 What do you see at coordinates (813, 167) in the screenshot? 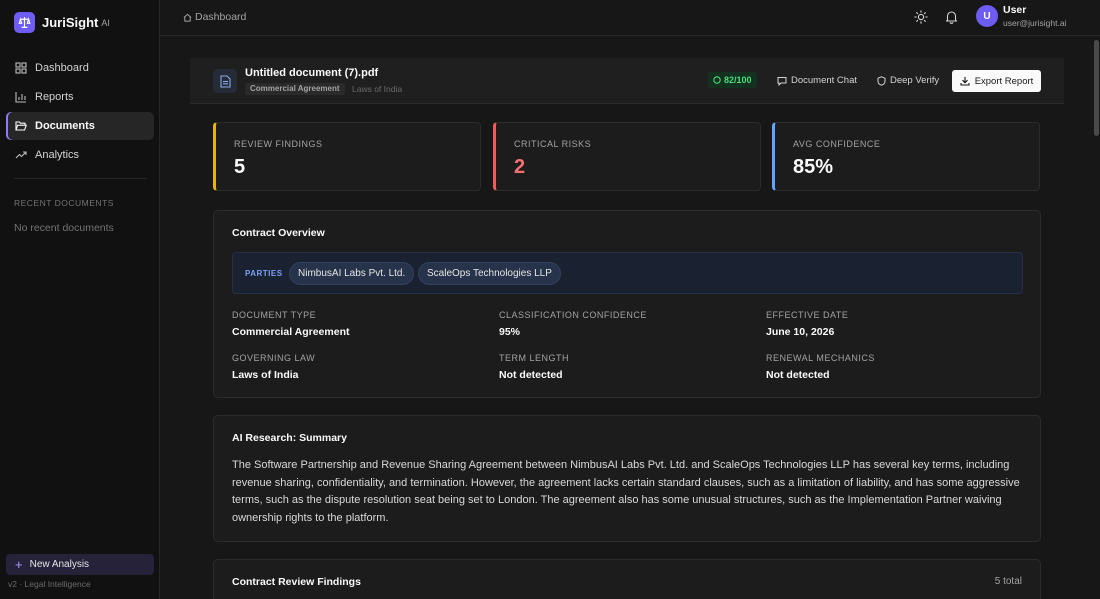
I see `stat-value: 85%` at bounding box center [813, 167].